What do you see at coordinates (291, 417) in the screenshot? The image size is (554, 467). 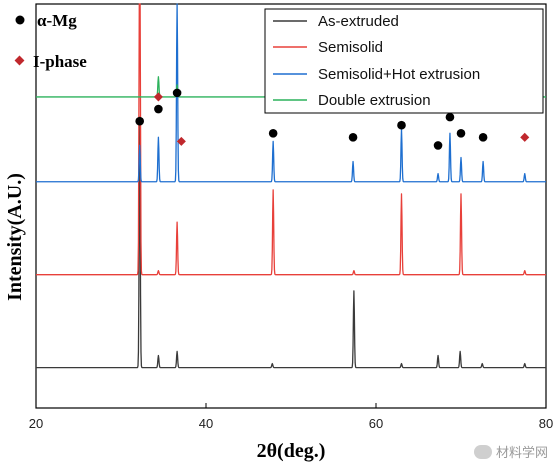 I see `x-ticks: 20 40 60 80` at bounding box center [291, 417].